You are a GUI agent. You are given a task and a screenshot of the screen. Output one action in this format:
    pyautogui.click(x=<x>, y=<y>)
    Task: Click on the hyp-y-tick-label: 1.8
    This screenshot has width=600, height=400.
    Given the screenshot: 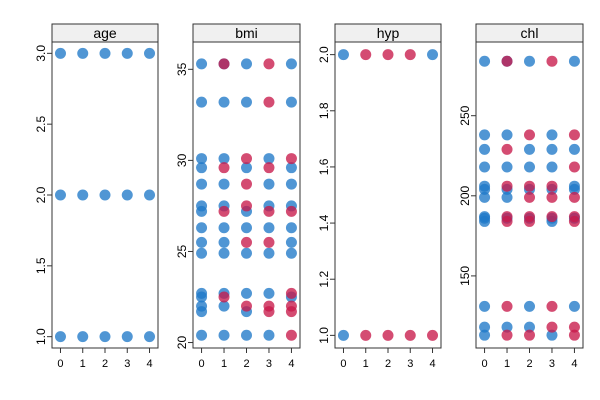 What is the action you would take?
    pyautogui.click(x=324, y=110)
    